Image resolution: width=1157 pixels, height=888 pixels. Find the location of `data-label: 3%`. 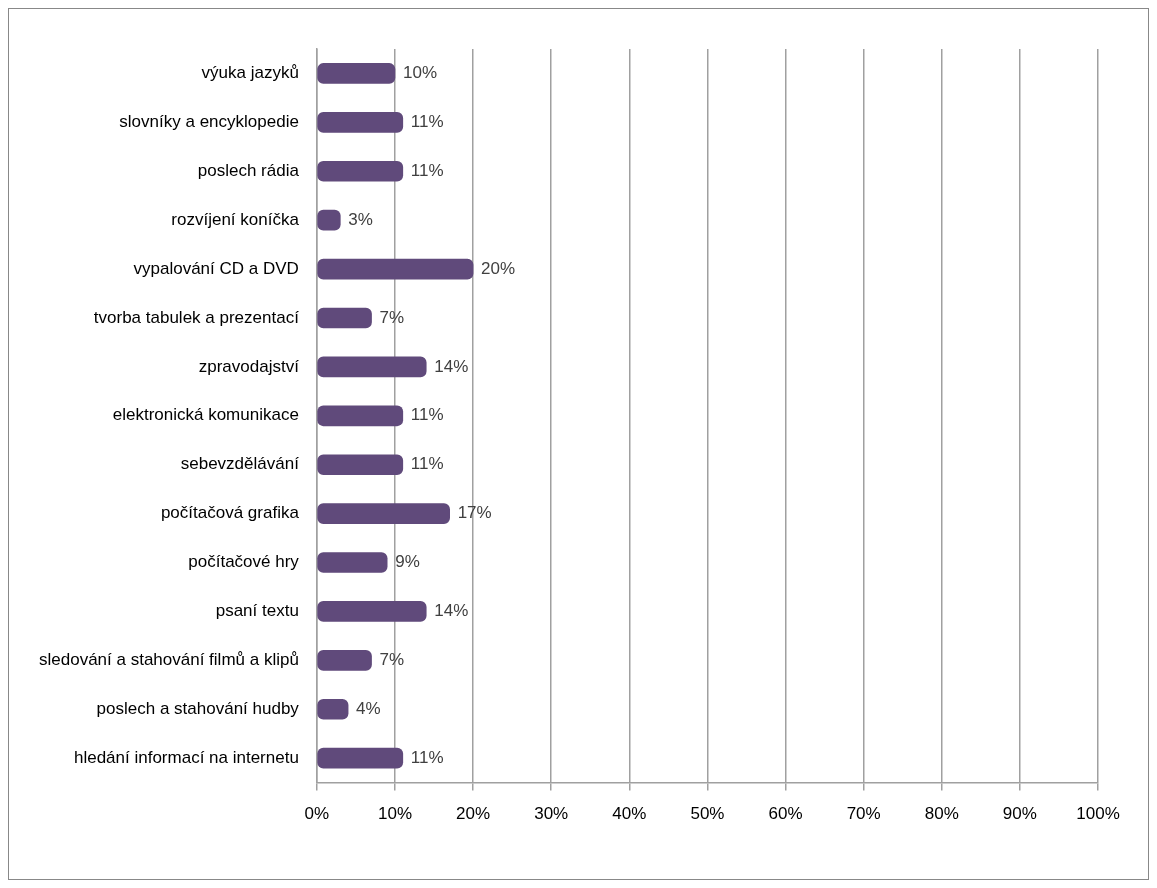

data-label: 3% is located at coordinates (360, 219).